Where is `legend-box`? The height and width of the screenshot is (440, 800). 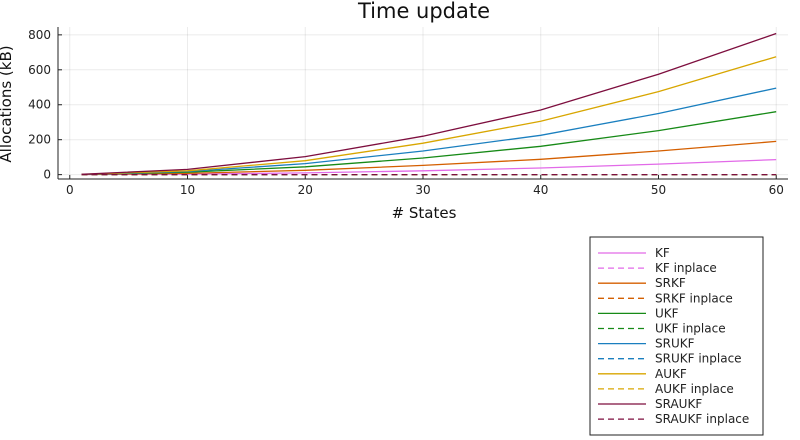
legend-box is located at coordinates (676, 336).